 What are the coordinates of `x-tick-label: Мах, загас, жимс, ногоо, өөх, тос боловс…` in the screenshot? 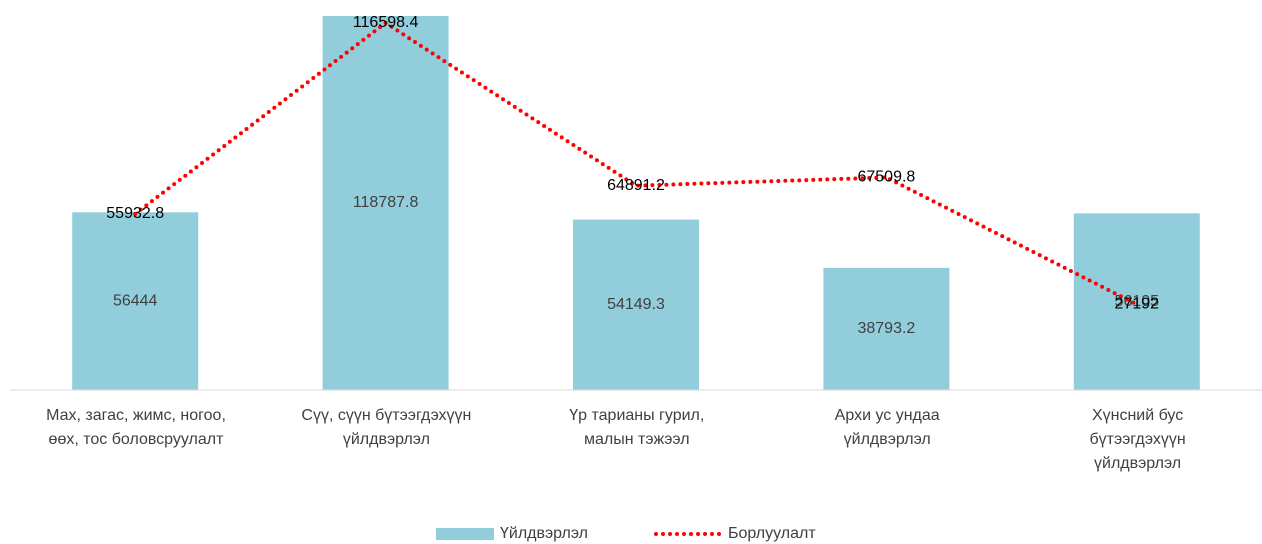 It's located at (136, 427).